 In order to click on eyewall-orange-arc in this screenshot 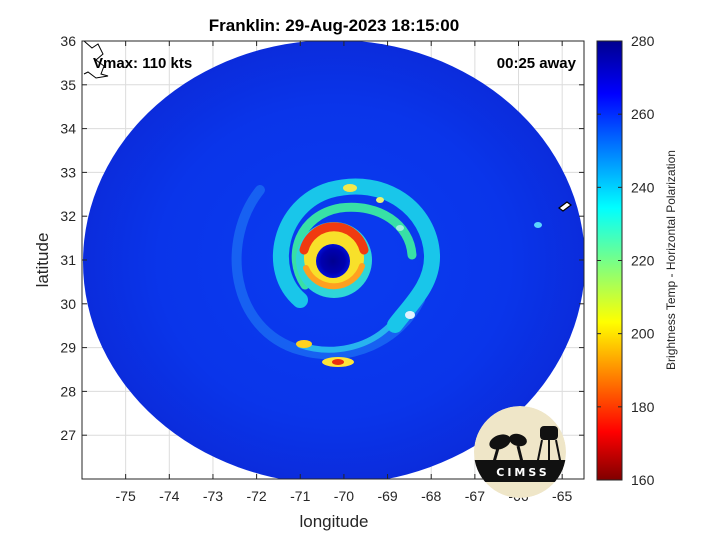, I will do `click(334, 276)`.